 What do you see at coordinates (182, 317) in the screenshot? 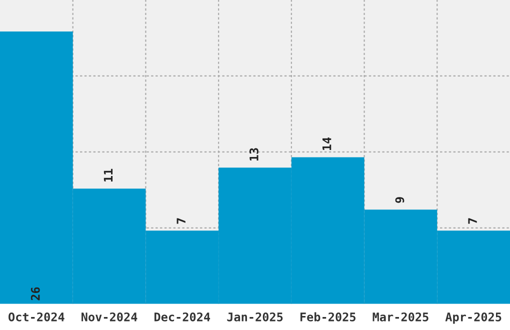
I see `x-tick-label: Dec-2024` at bounding box center [182, 317].